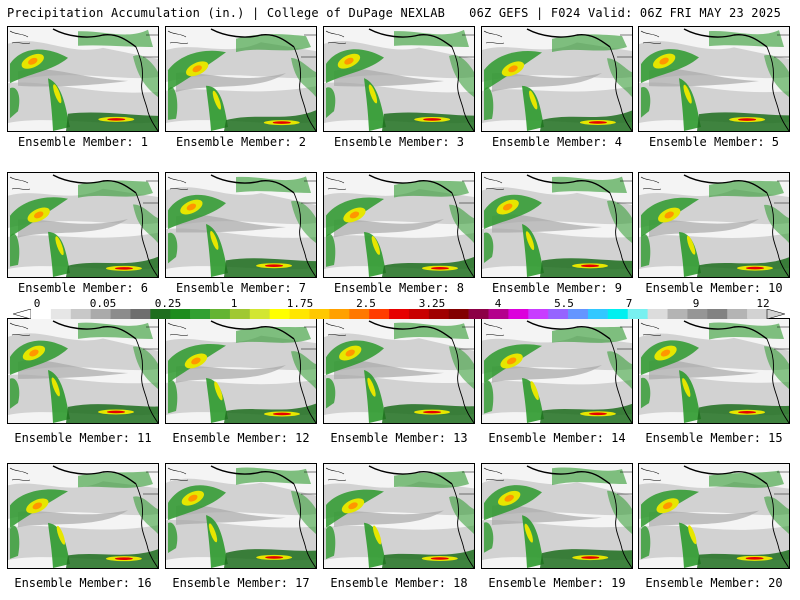 The width and height of the screenshot is (800, 600). Describe the element at coordinates (241, 438) in the screenshot. I see `ensemble-member-label: Ensemble Member: 12` at that location.